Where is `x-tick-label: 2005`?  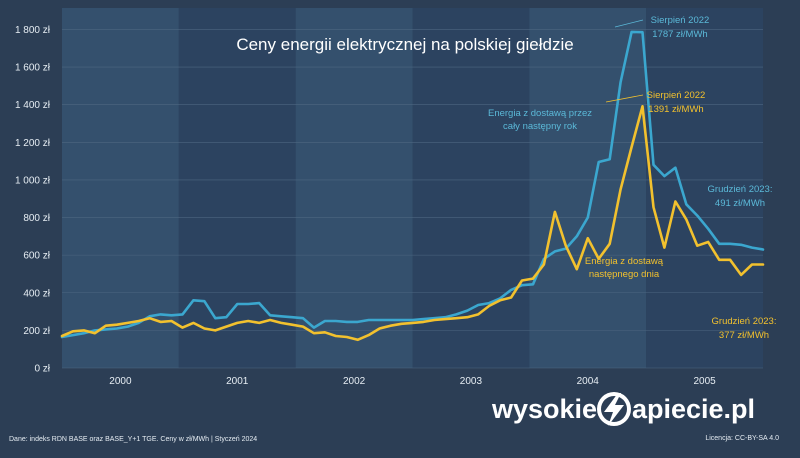 x-tick-label: 2005 is located at coordinates (704, 381).